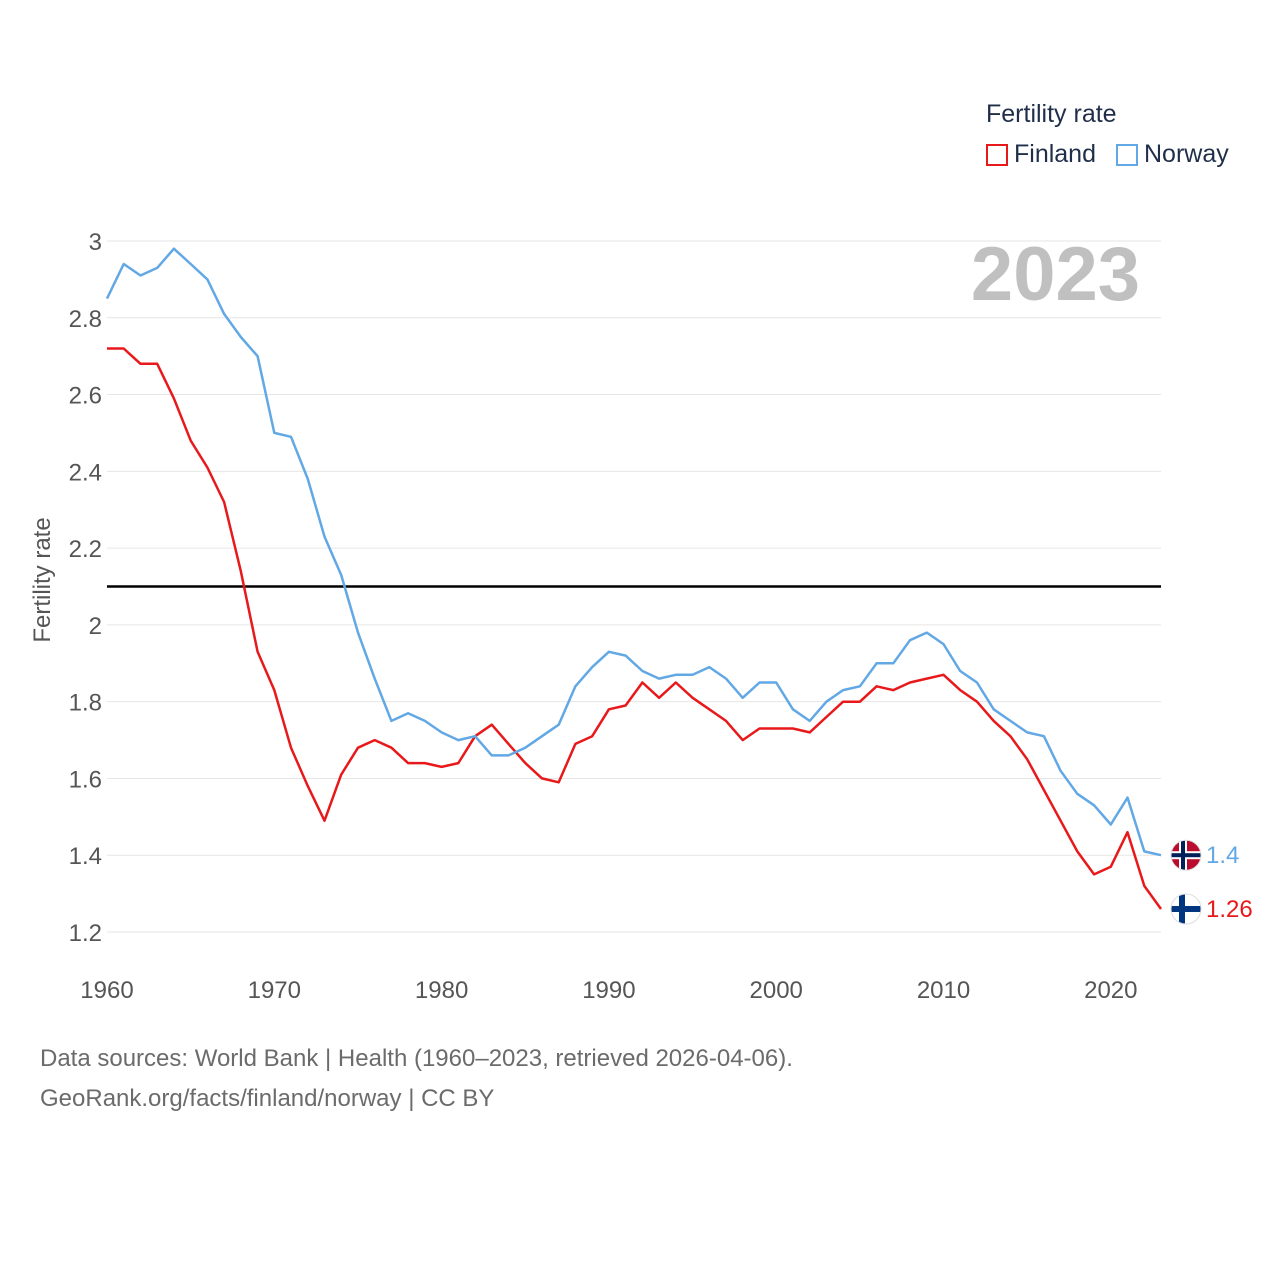 The width and height of the screenshot is (1280, 1285). Describe the element at coordinates (776, 990) in the screenshot. I see `x-tick-label: 2000` at that location.